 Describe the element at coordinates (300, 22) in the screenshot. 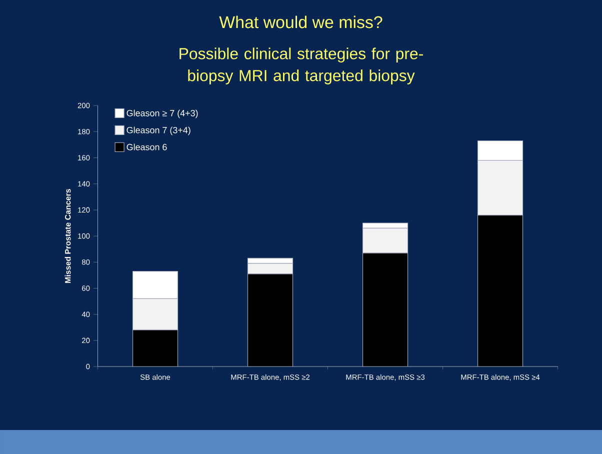

I see `chart-title: What would we miss?` at that location.